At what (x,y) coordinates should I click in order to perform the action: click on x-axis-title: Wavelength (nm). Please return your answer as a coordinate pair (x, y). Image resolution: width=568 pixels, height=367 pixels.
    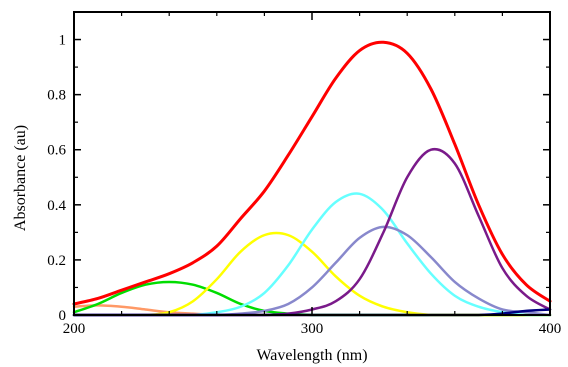
    Looking at the image, I should click on (311, 355).